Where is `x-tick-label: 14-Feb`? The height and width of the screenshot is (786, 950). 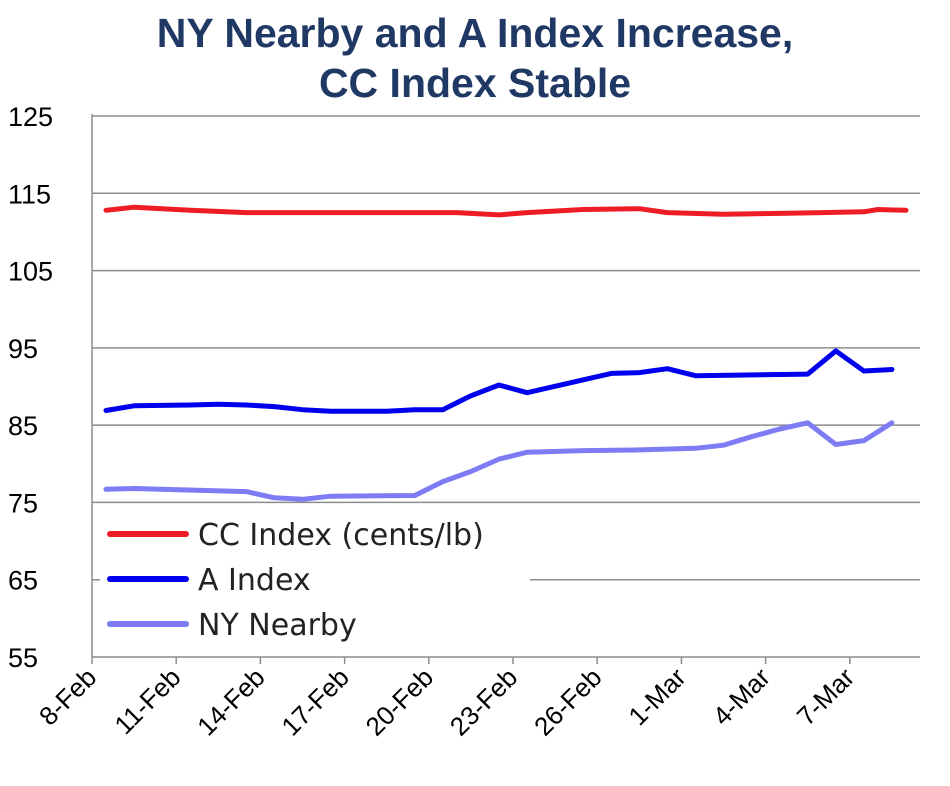 x-tick-label: 14-Feb is located at coordinates (230, 701).